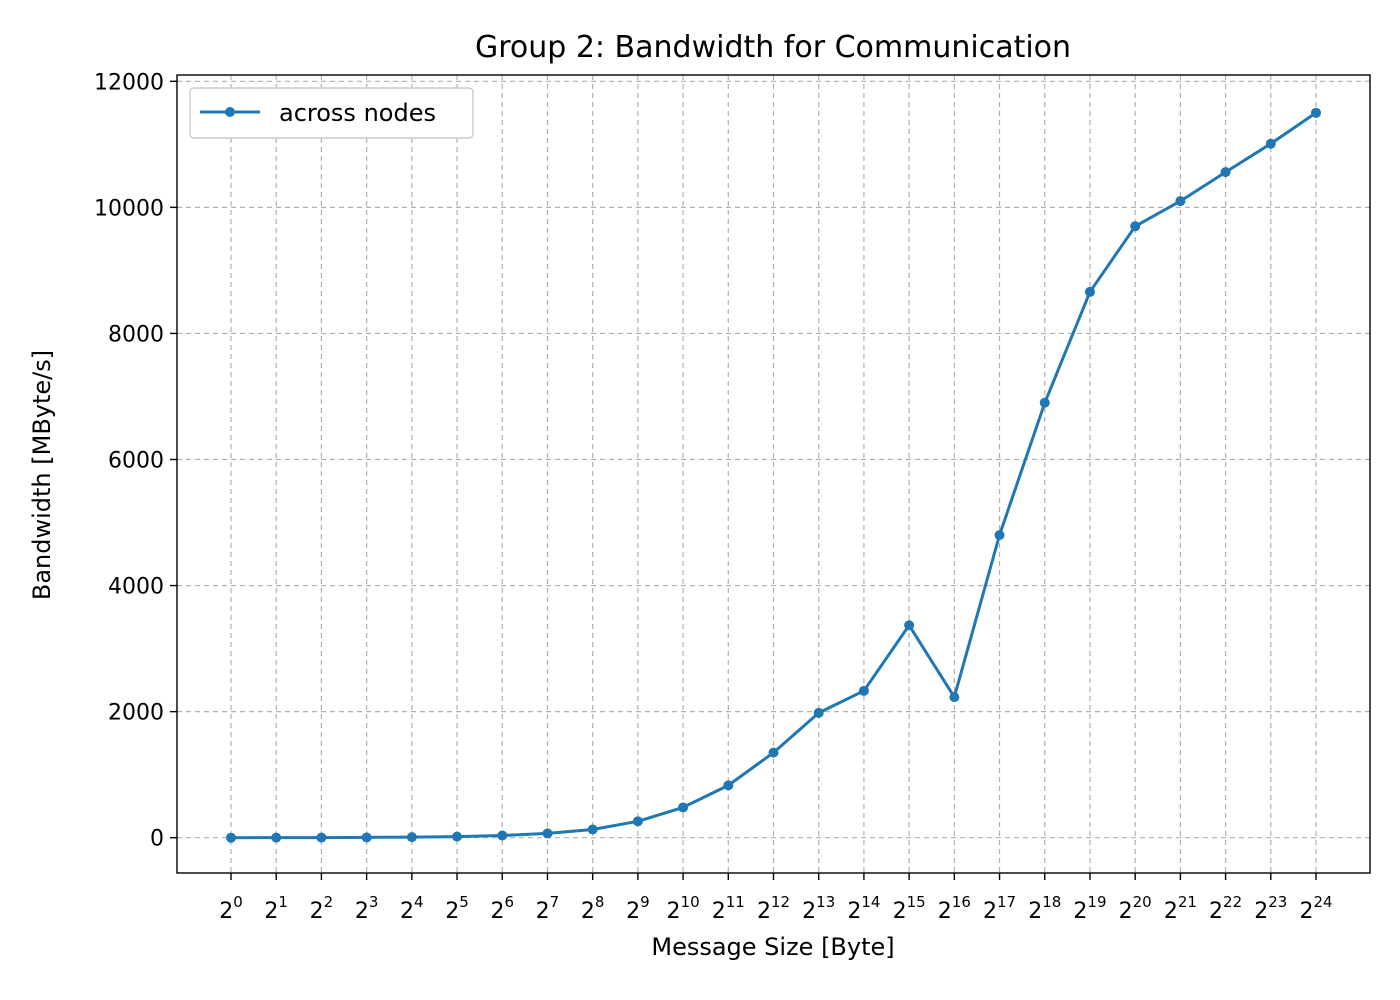  Describe the element at coordinates (322, 908) in the screenshot. I see `x-tick-label: 22` at that location.